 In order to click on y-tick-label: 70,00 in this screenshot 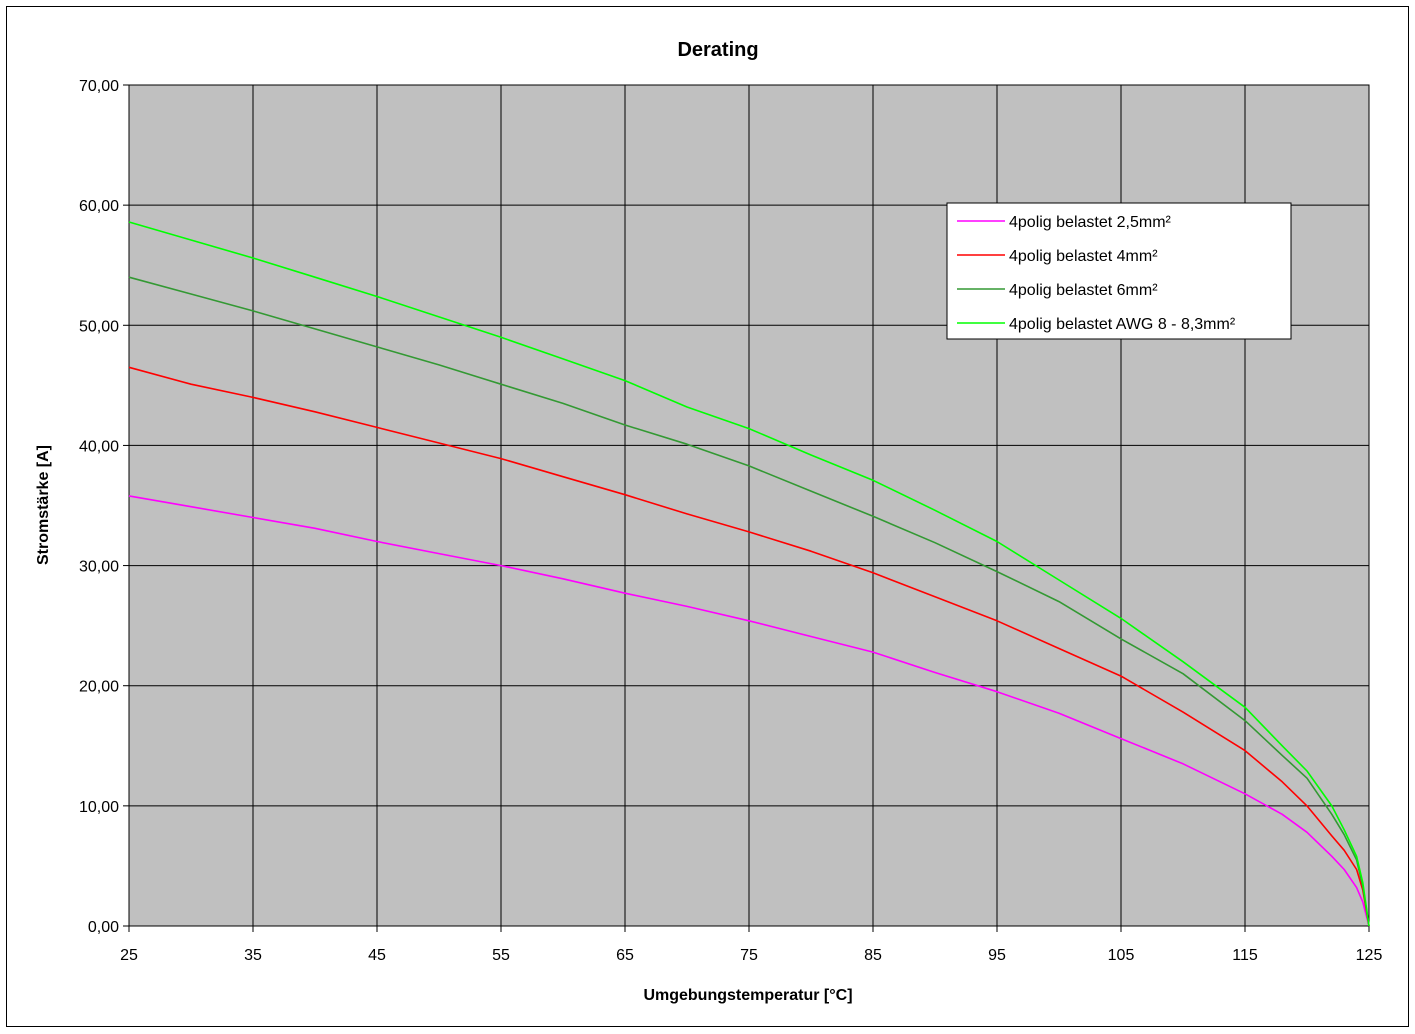, I will do `click(99, 86)`.